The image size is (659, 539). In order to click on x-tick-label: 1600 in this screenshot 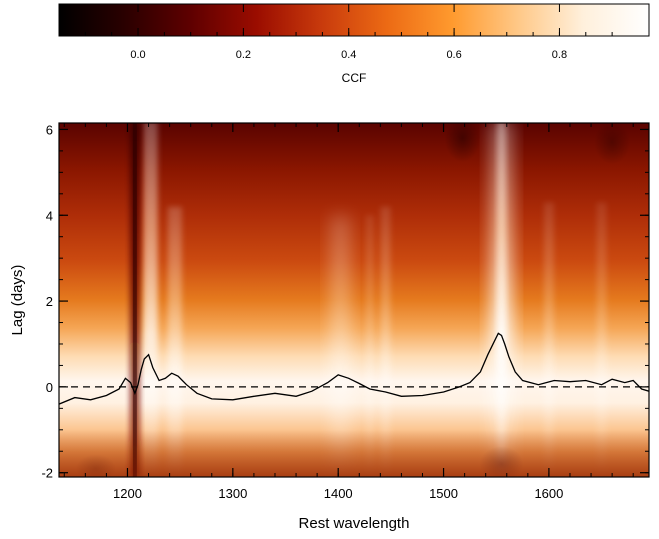, I will do `click(548, 493)`.